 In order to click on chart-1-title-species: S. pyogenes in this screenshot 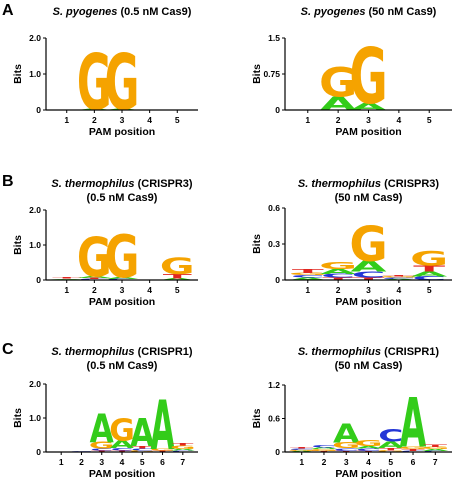, I will do `click(85, 12)`.